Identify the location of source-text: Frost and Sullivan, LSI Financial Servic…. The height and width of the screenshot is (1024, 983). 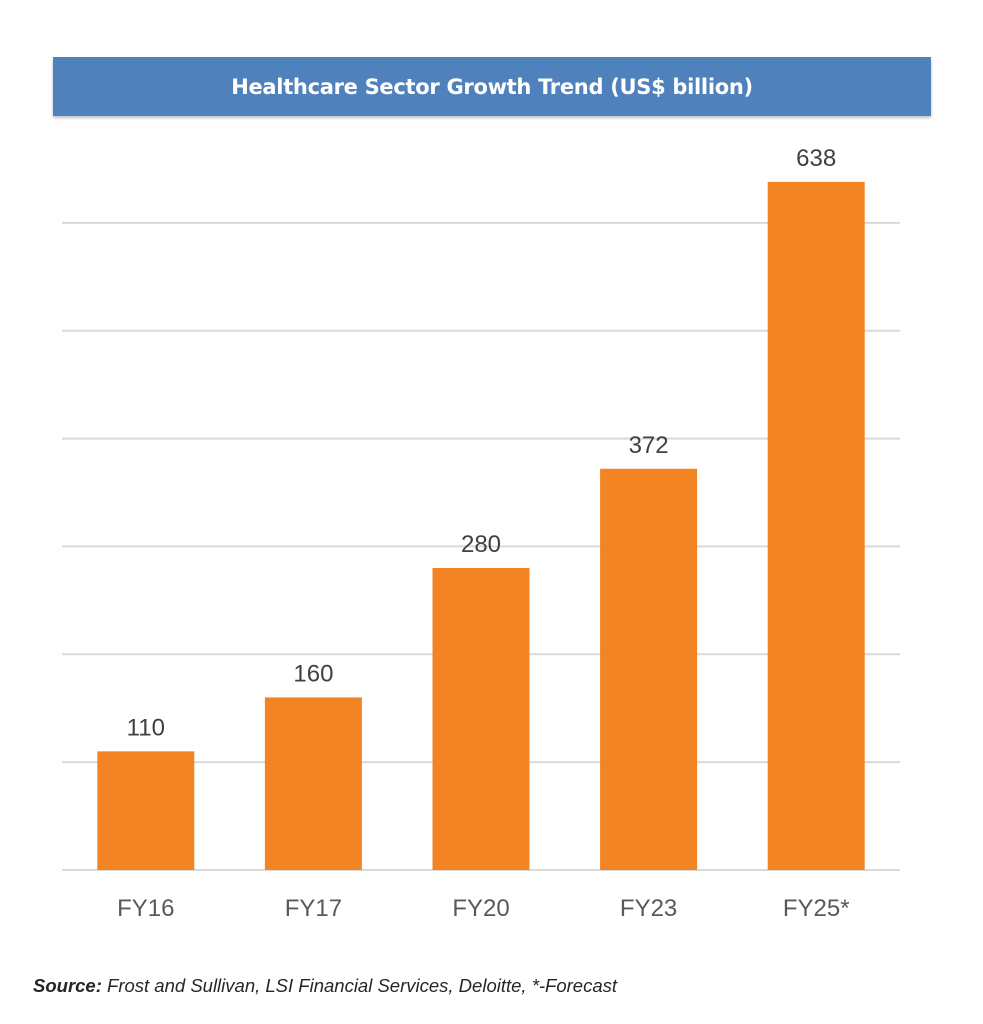
(359, 985).